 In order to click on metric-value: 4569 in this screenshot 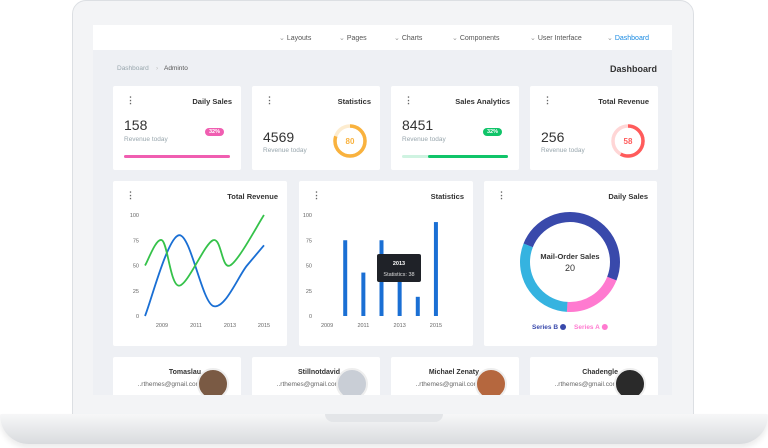, I will do `click(279, 137)`.